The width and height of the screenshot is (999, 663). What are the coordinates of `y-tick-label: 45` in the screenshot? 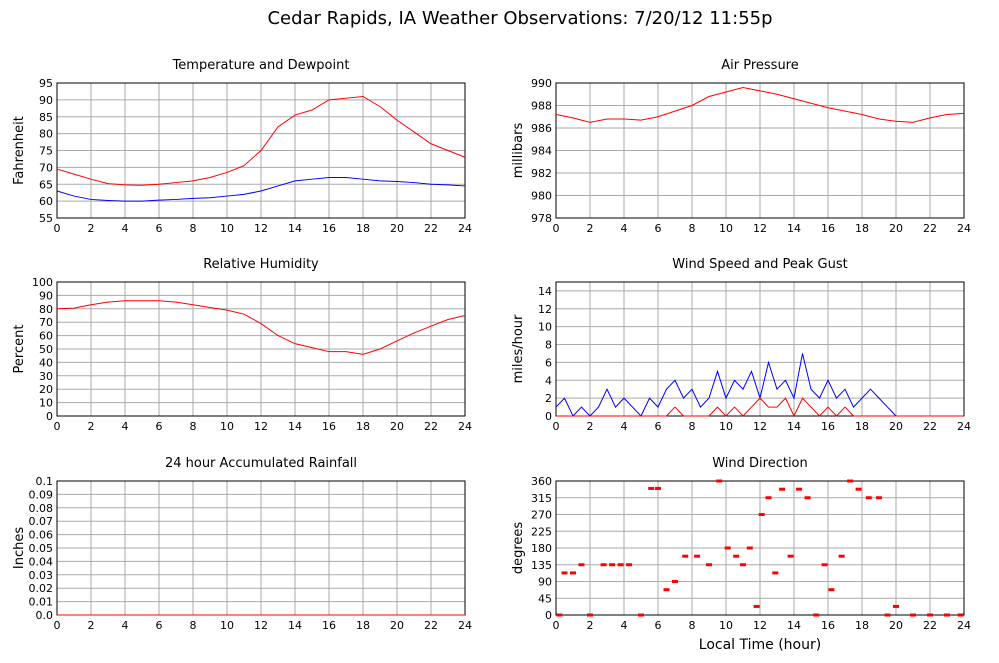 It's located at (545, 598).